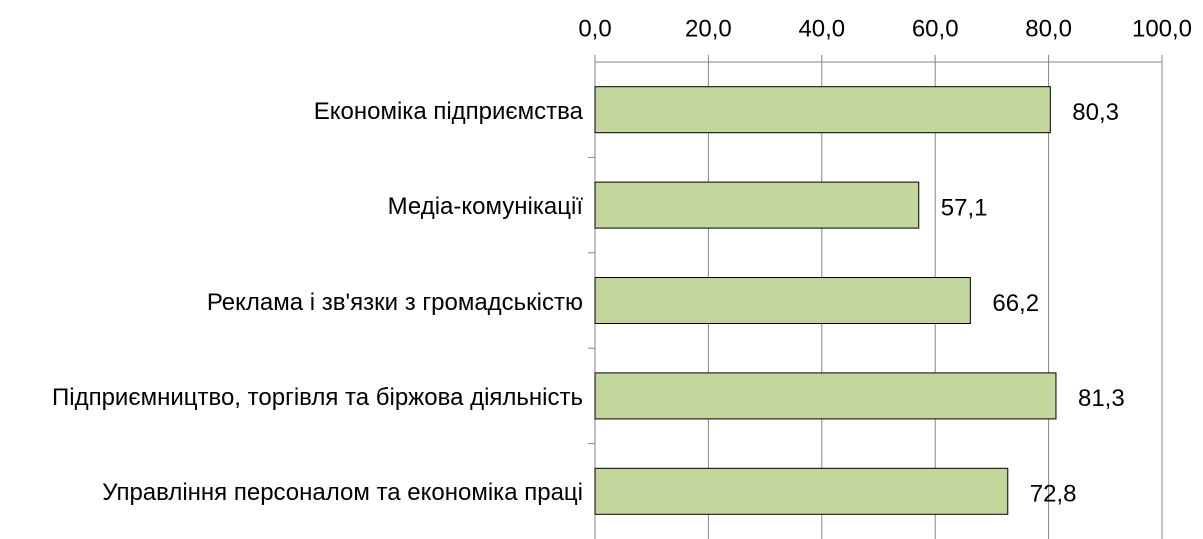 This screenshot has height=539, width=1203. What do you see at coordinates (1053, 494) in the screenshot?
I see `value-label: 72,8` at bounding box center [1053, 494].